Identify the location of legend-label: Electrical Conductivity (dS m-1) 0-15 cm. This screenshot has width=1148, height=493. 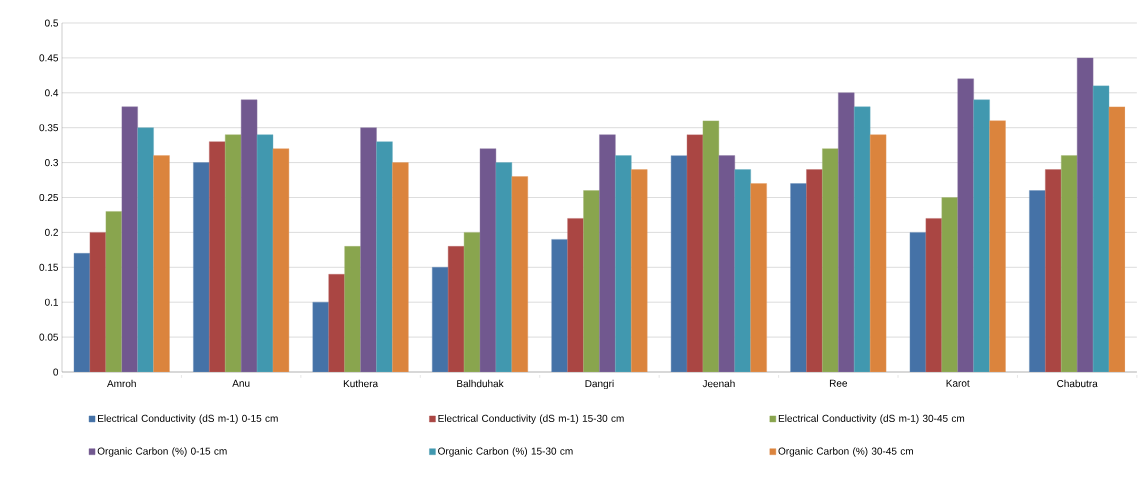
(188, 419).